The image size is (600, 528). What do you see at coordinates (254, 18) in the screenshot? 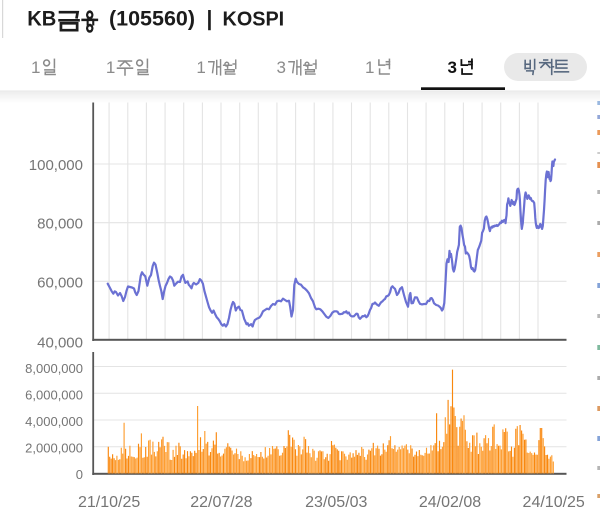
I see `svg-text: KOSPI` at bounding box center [254, 18].